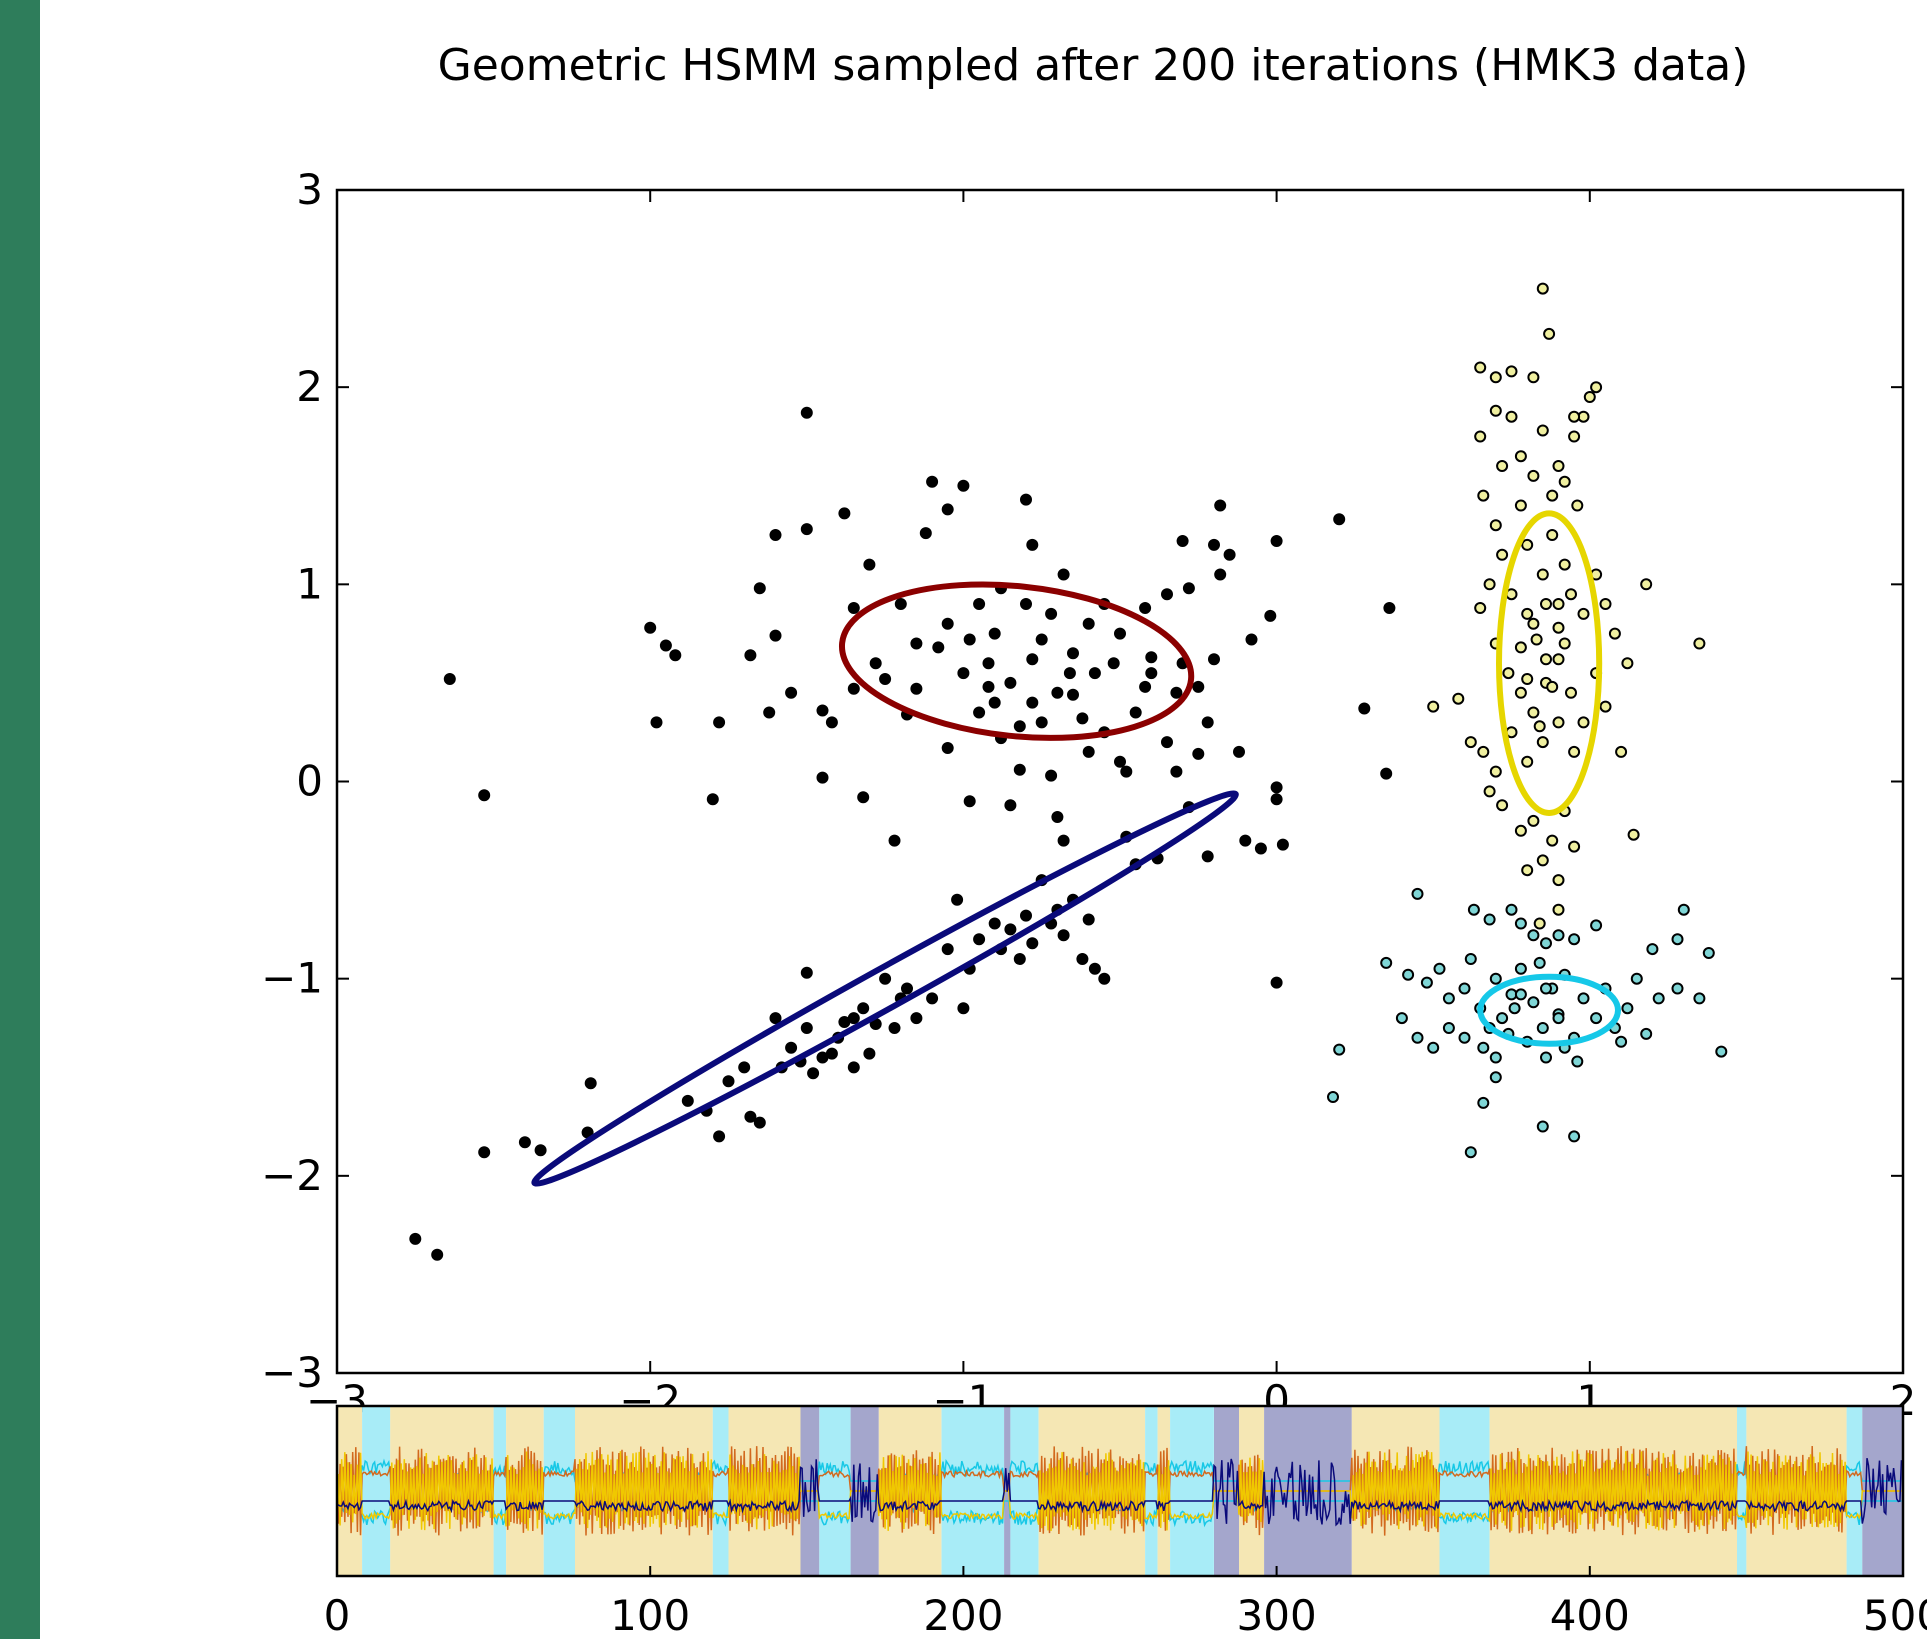 The image size is (1927, 1639). Describe the element at coordinates (309, 781) in the screenshot. I see `y-tick-label: 0` at that location.